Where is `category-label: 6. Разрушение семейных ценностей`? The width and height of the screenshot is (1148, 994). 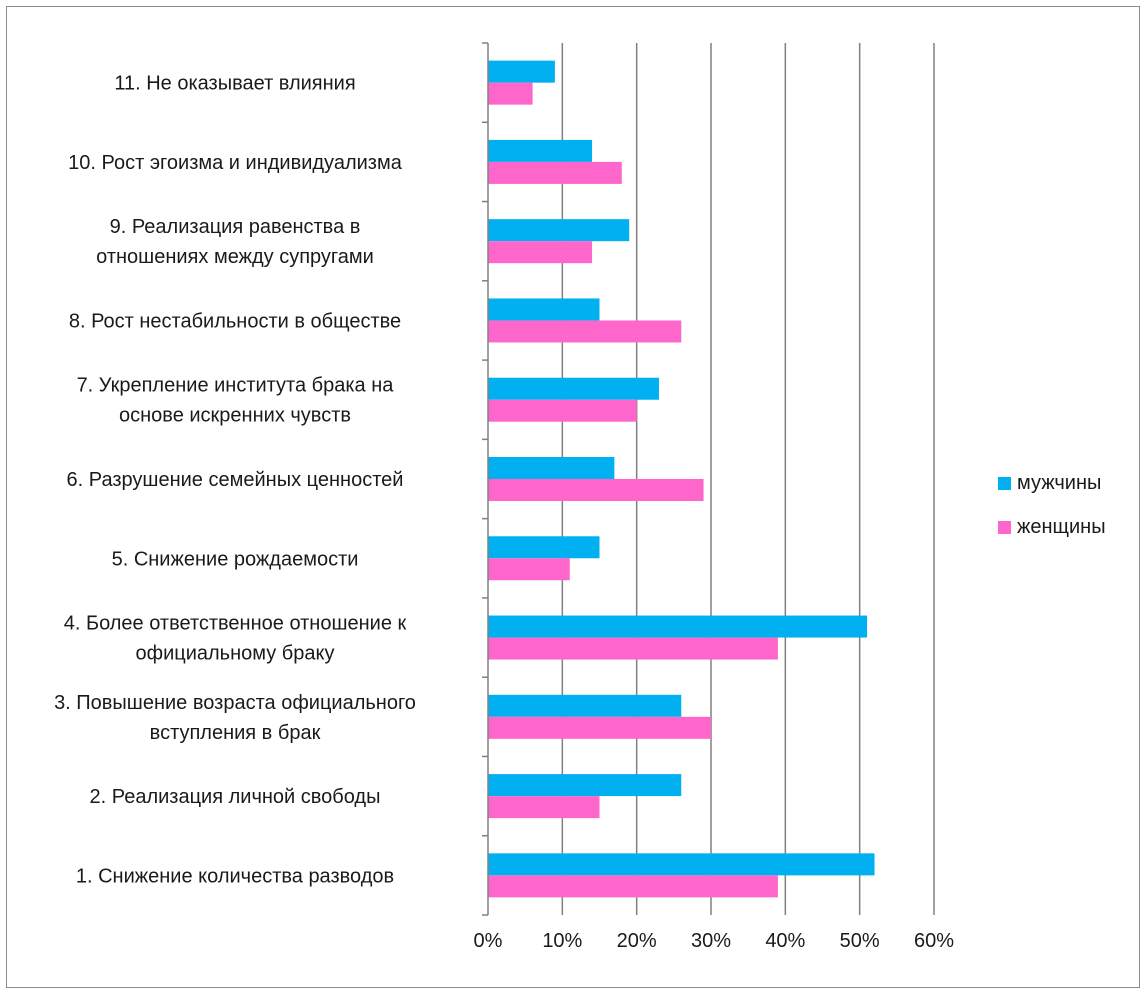 category-label: 6. Разрушение семейных ценностей is located at coordinates (235, 480).